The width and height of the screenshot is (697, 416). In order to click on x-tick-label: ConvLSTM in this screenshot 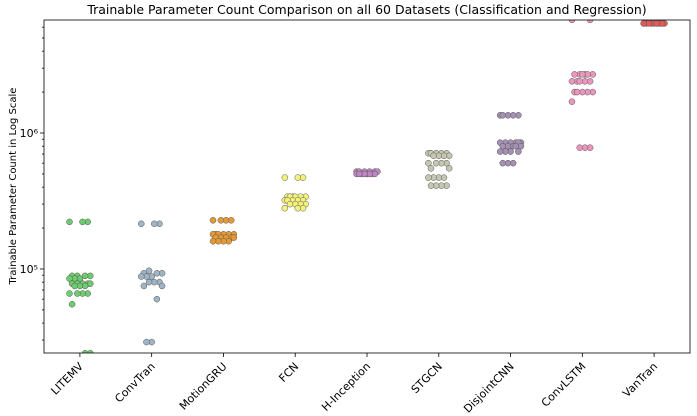, I will do `click(564, 385)`.